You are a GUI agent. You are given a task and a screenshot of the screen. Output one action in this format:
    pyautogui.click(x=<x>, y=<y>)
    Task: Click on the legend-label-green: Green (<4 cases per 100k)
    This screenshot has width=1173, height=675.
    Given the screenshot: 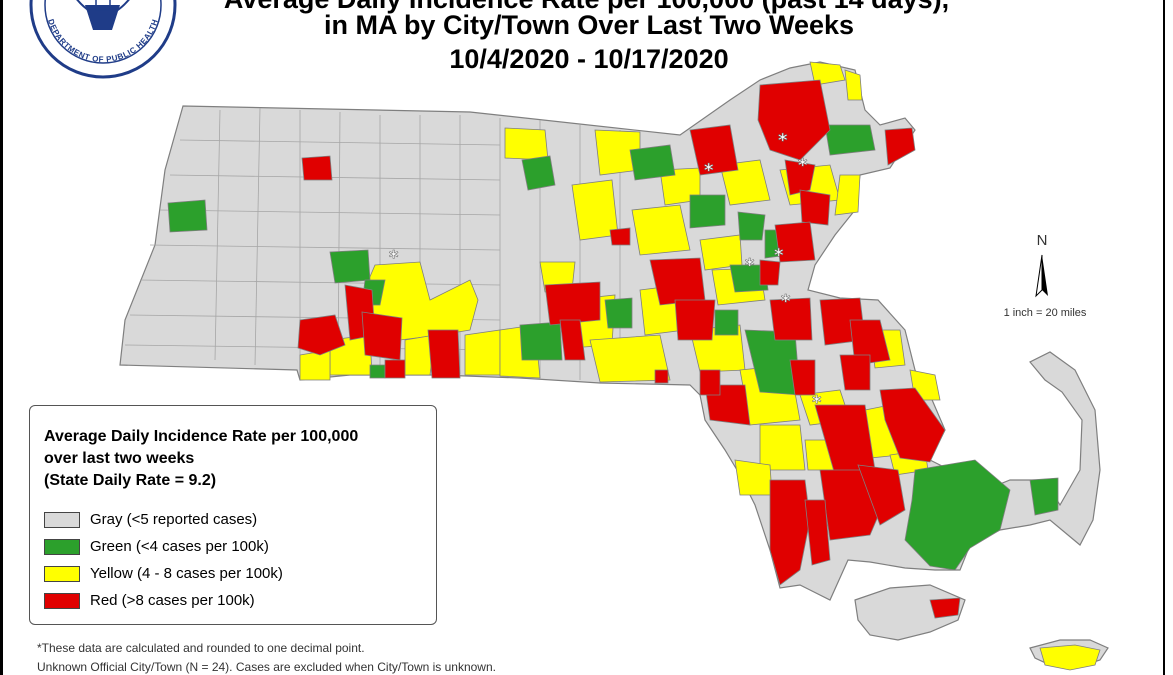 What is the action you would take?
    pyautogui.click(x=179, y=546)
    